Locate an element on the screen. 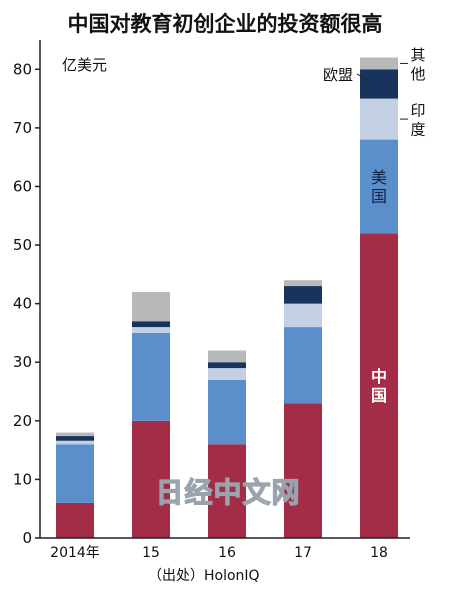 The image size is (450, 590). source-note: （出处）HolonIQ is located at coordinates (204, 576).